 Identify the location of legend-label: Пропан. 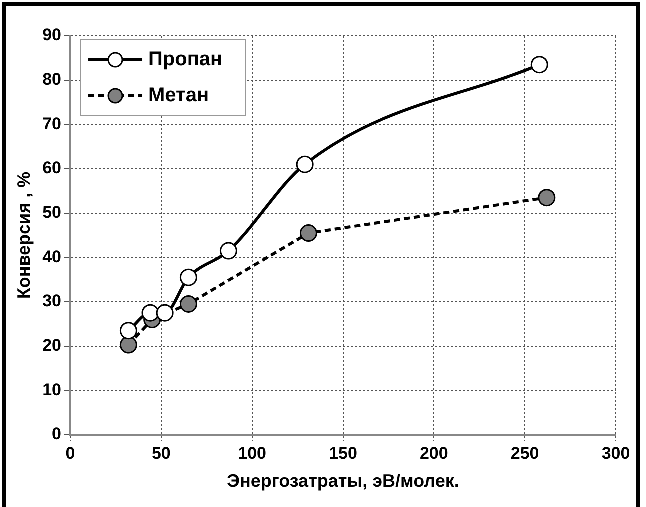
(185, 59).